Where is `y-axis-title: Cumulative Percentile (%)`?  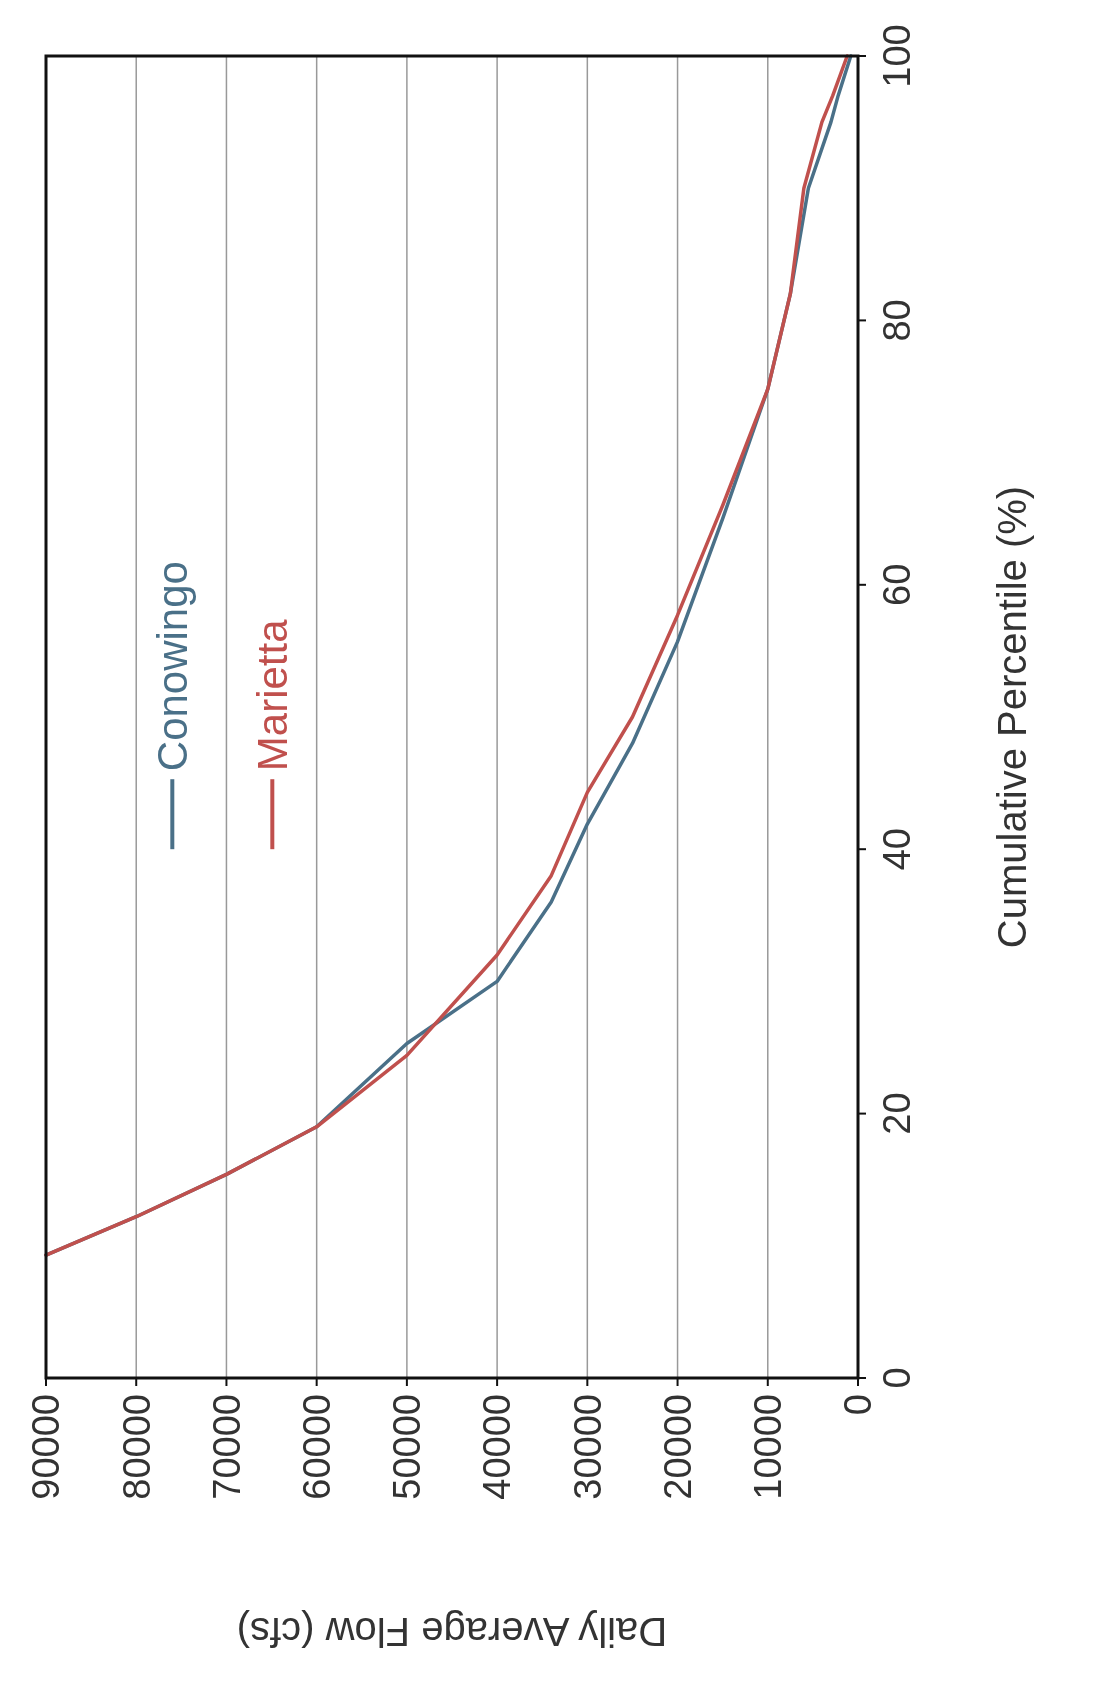 y-axis-title: Cumulative Percentile (%) is located at coordinates (1012, 717).